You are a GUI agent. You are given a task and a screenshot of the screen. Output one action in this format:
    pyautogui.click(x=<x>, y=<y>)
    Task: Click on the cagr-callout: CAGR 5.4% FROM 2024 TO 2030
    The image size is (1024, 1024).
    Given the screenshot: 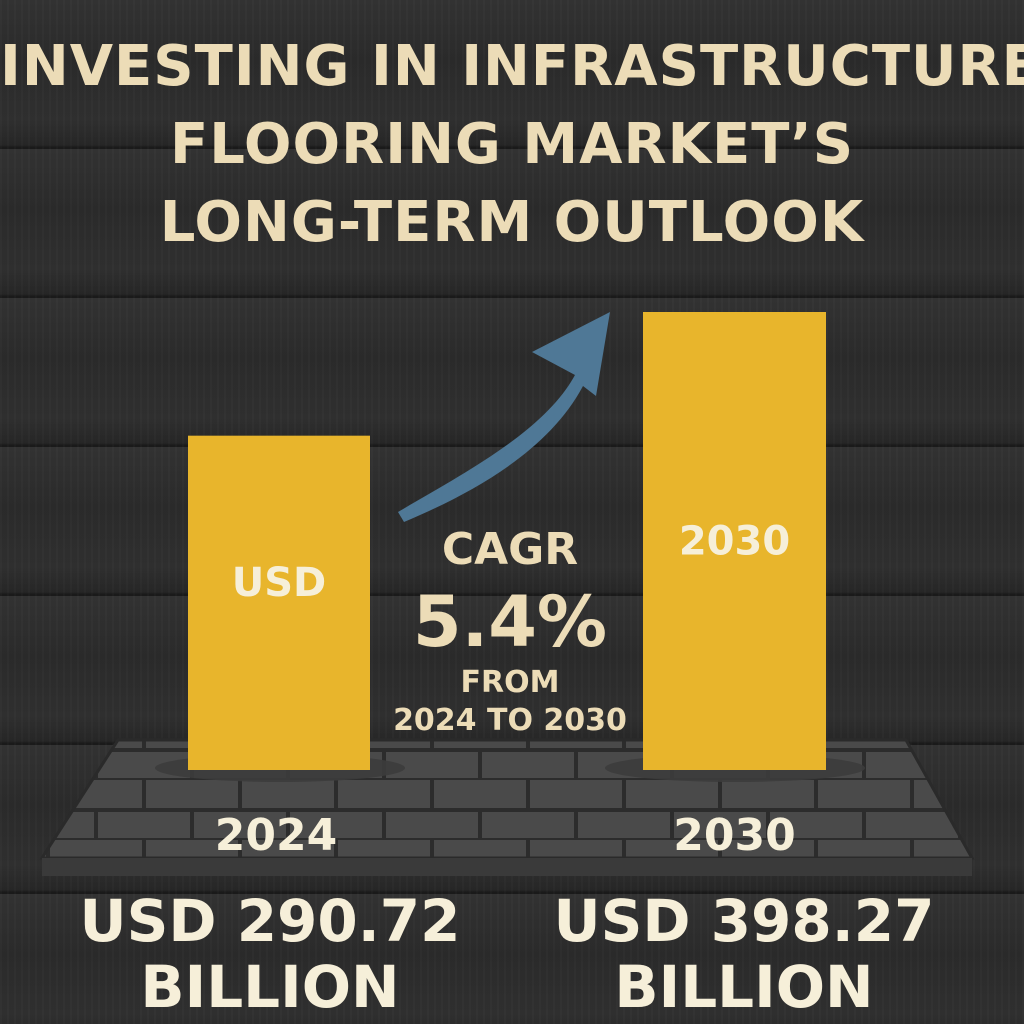 What is the action you would take?
    pyautogui.click(x=510, y=630)
    